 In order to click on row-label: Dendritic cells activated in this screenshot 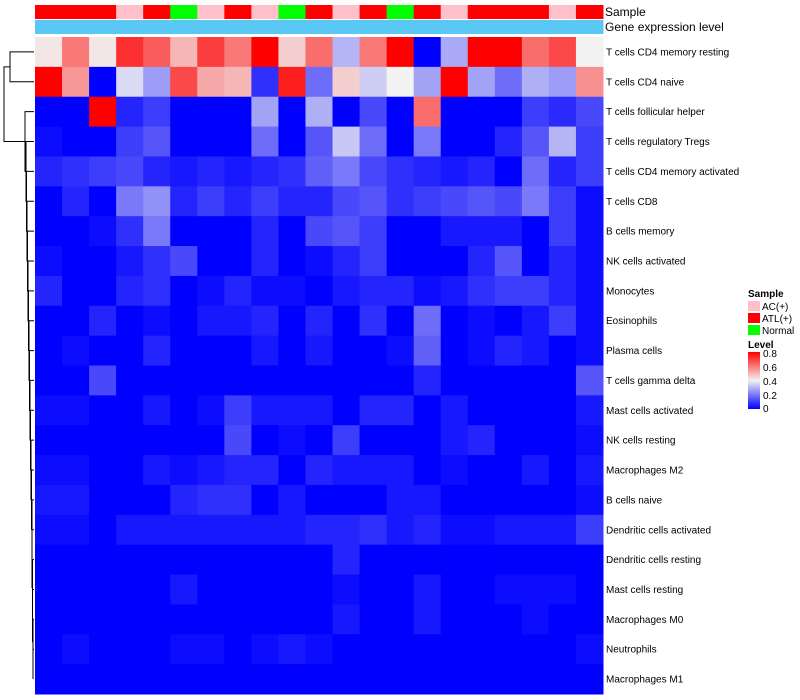, I will do `click(658, 530)`.